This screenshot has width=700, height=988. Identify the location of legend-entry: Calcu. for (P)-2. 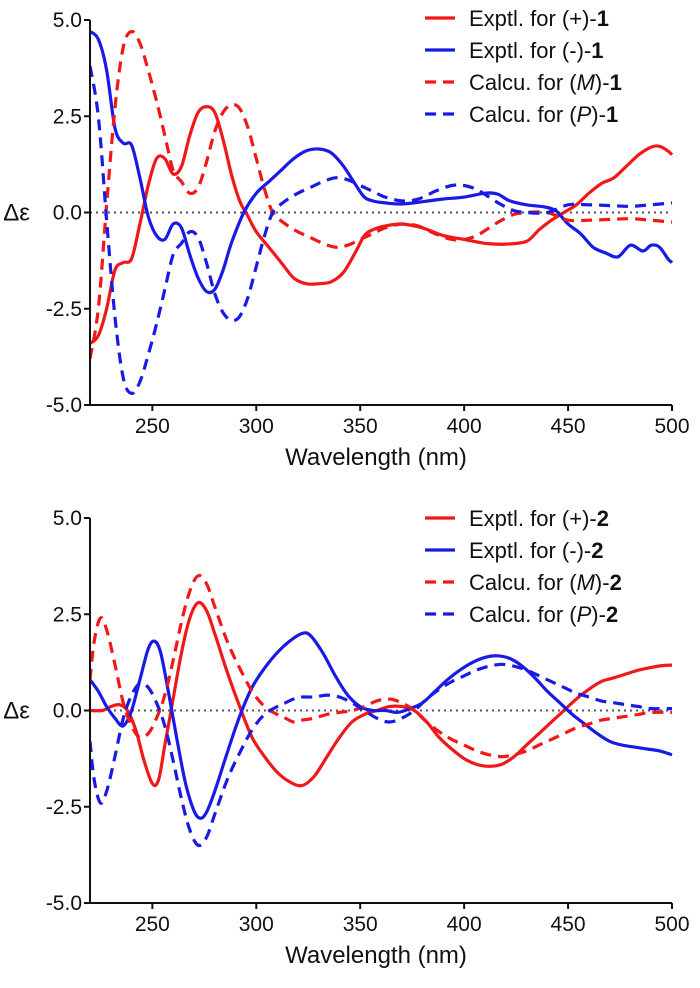
(543, 614).